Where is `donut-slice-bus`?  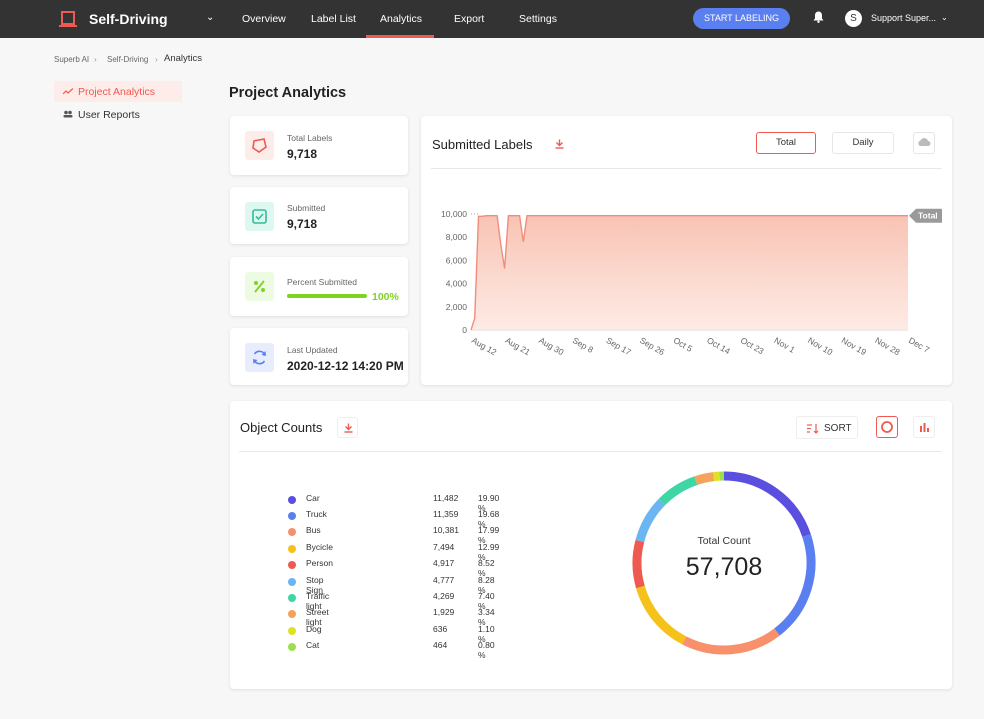
donut-slice-bus is located at coordinates (731, 641).